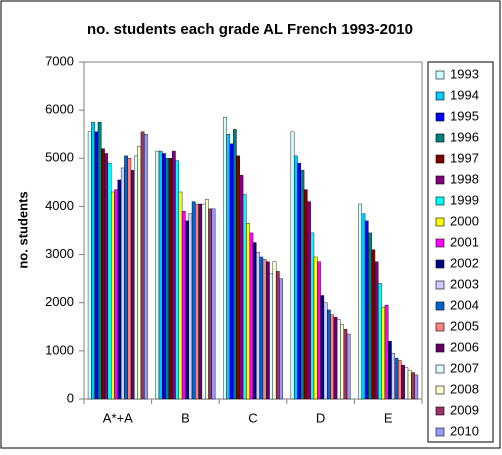 This screenshot has width=502, height=455. Describe the element at coordinates (388, 417) in the screenshot. I see `x-tick-label: E` at that location.